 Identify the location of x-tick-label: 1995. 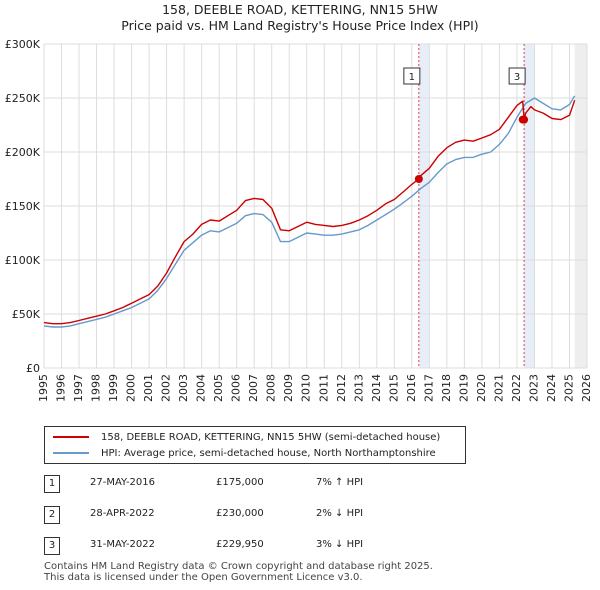
(43, 388).